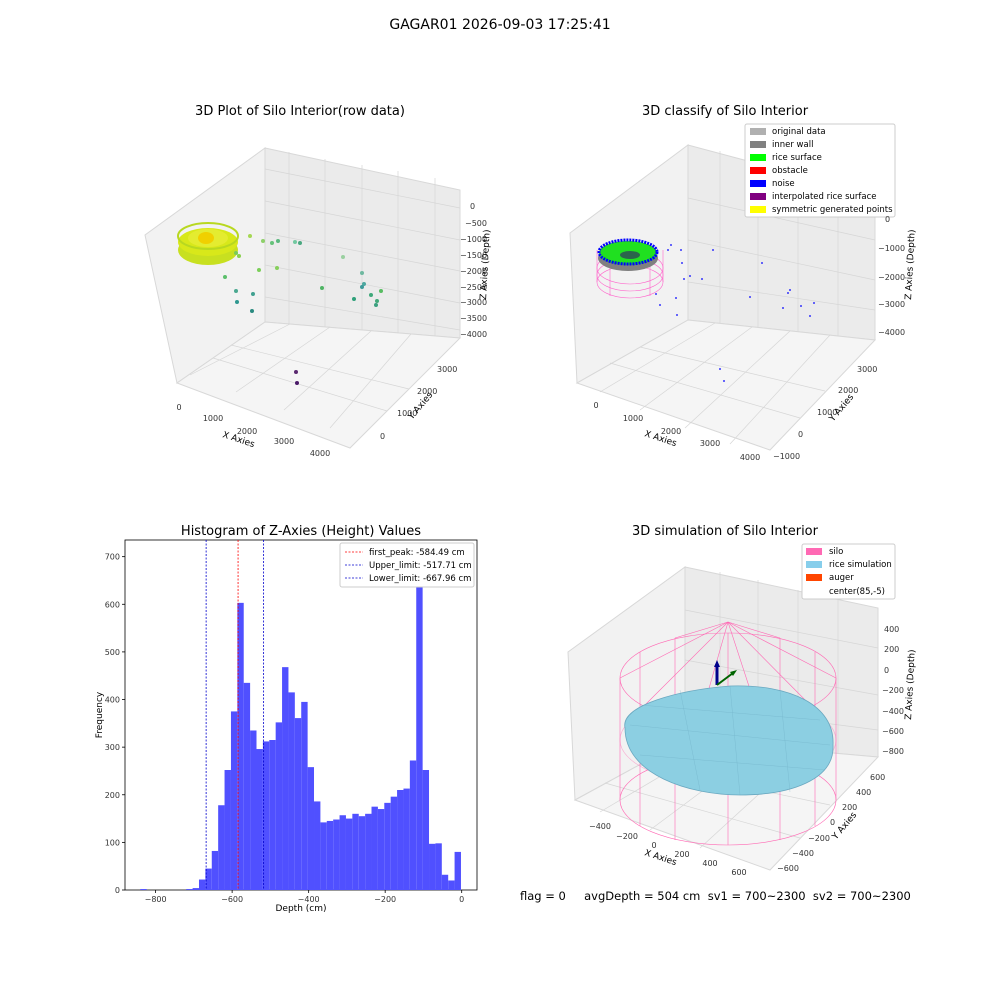 The height and width of the screenshot is (1000, 1000). What do you see at coordinates (630, 268) in the screenshot?
I see `classify-silo` at bounding box center [630, 268].